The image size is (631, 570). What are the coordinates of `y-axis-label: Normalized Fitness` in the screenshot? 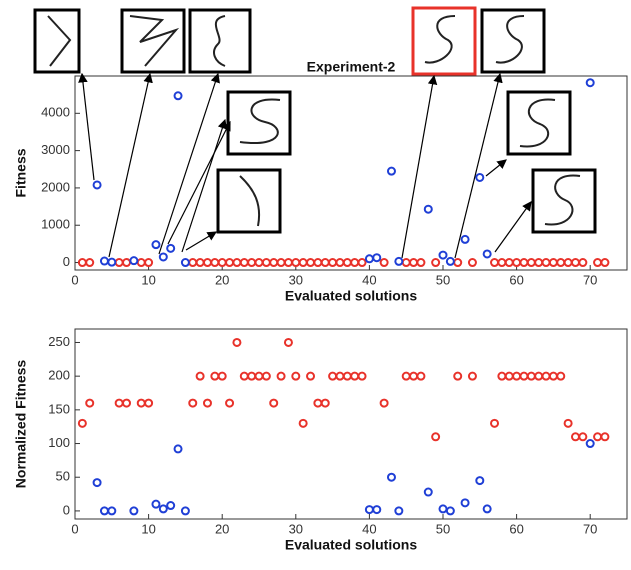 It's located at (21, 424).